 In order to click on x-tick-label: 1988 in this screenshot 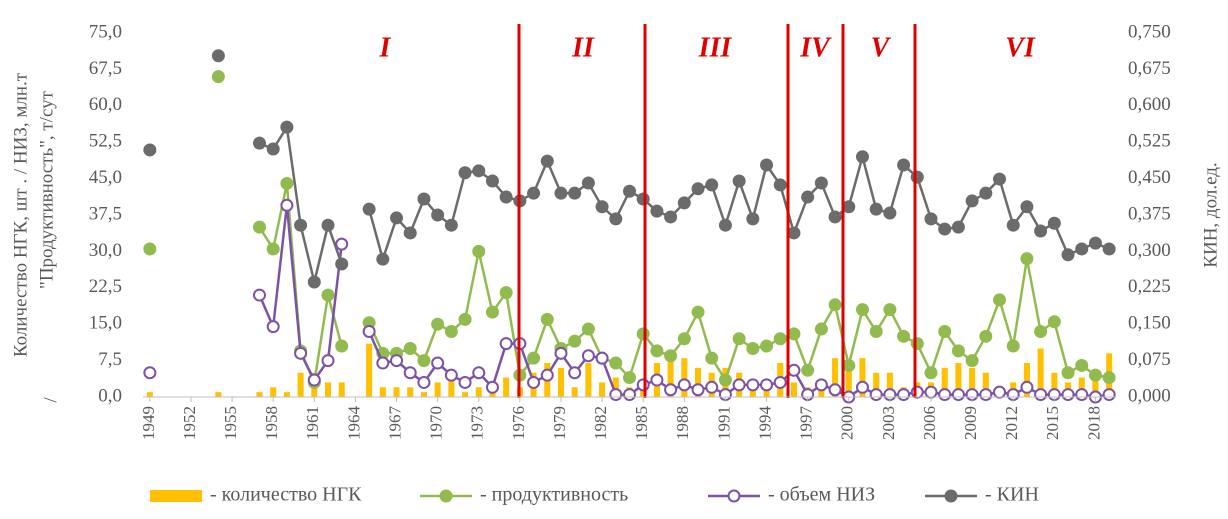, I will do `click(682, 423)`.